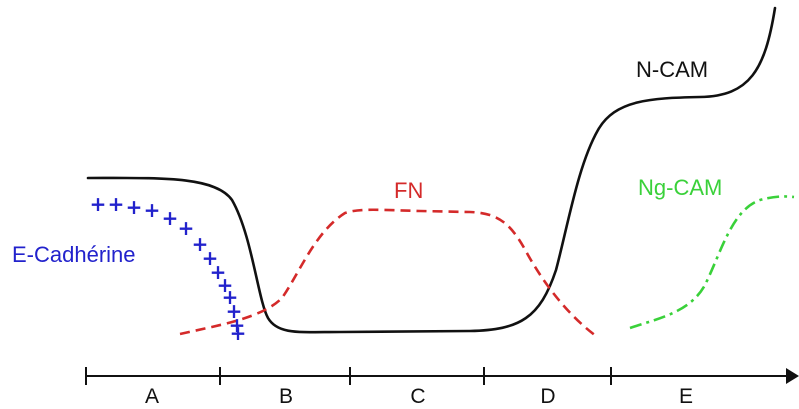 The height and width of the screenshot is (409, 799). What do you see at coordinates (712, 262) in the screenshot?
I see `ngcam-curve` at bounding box center [712, 262].